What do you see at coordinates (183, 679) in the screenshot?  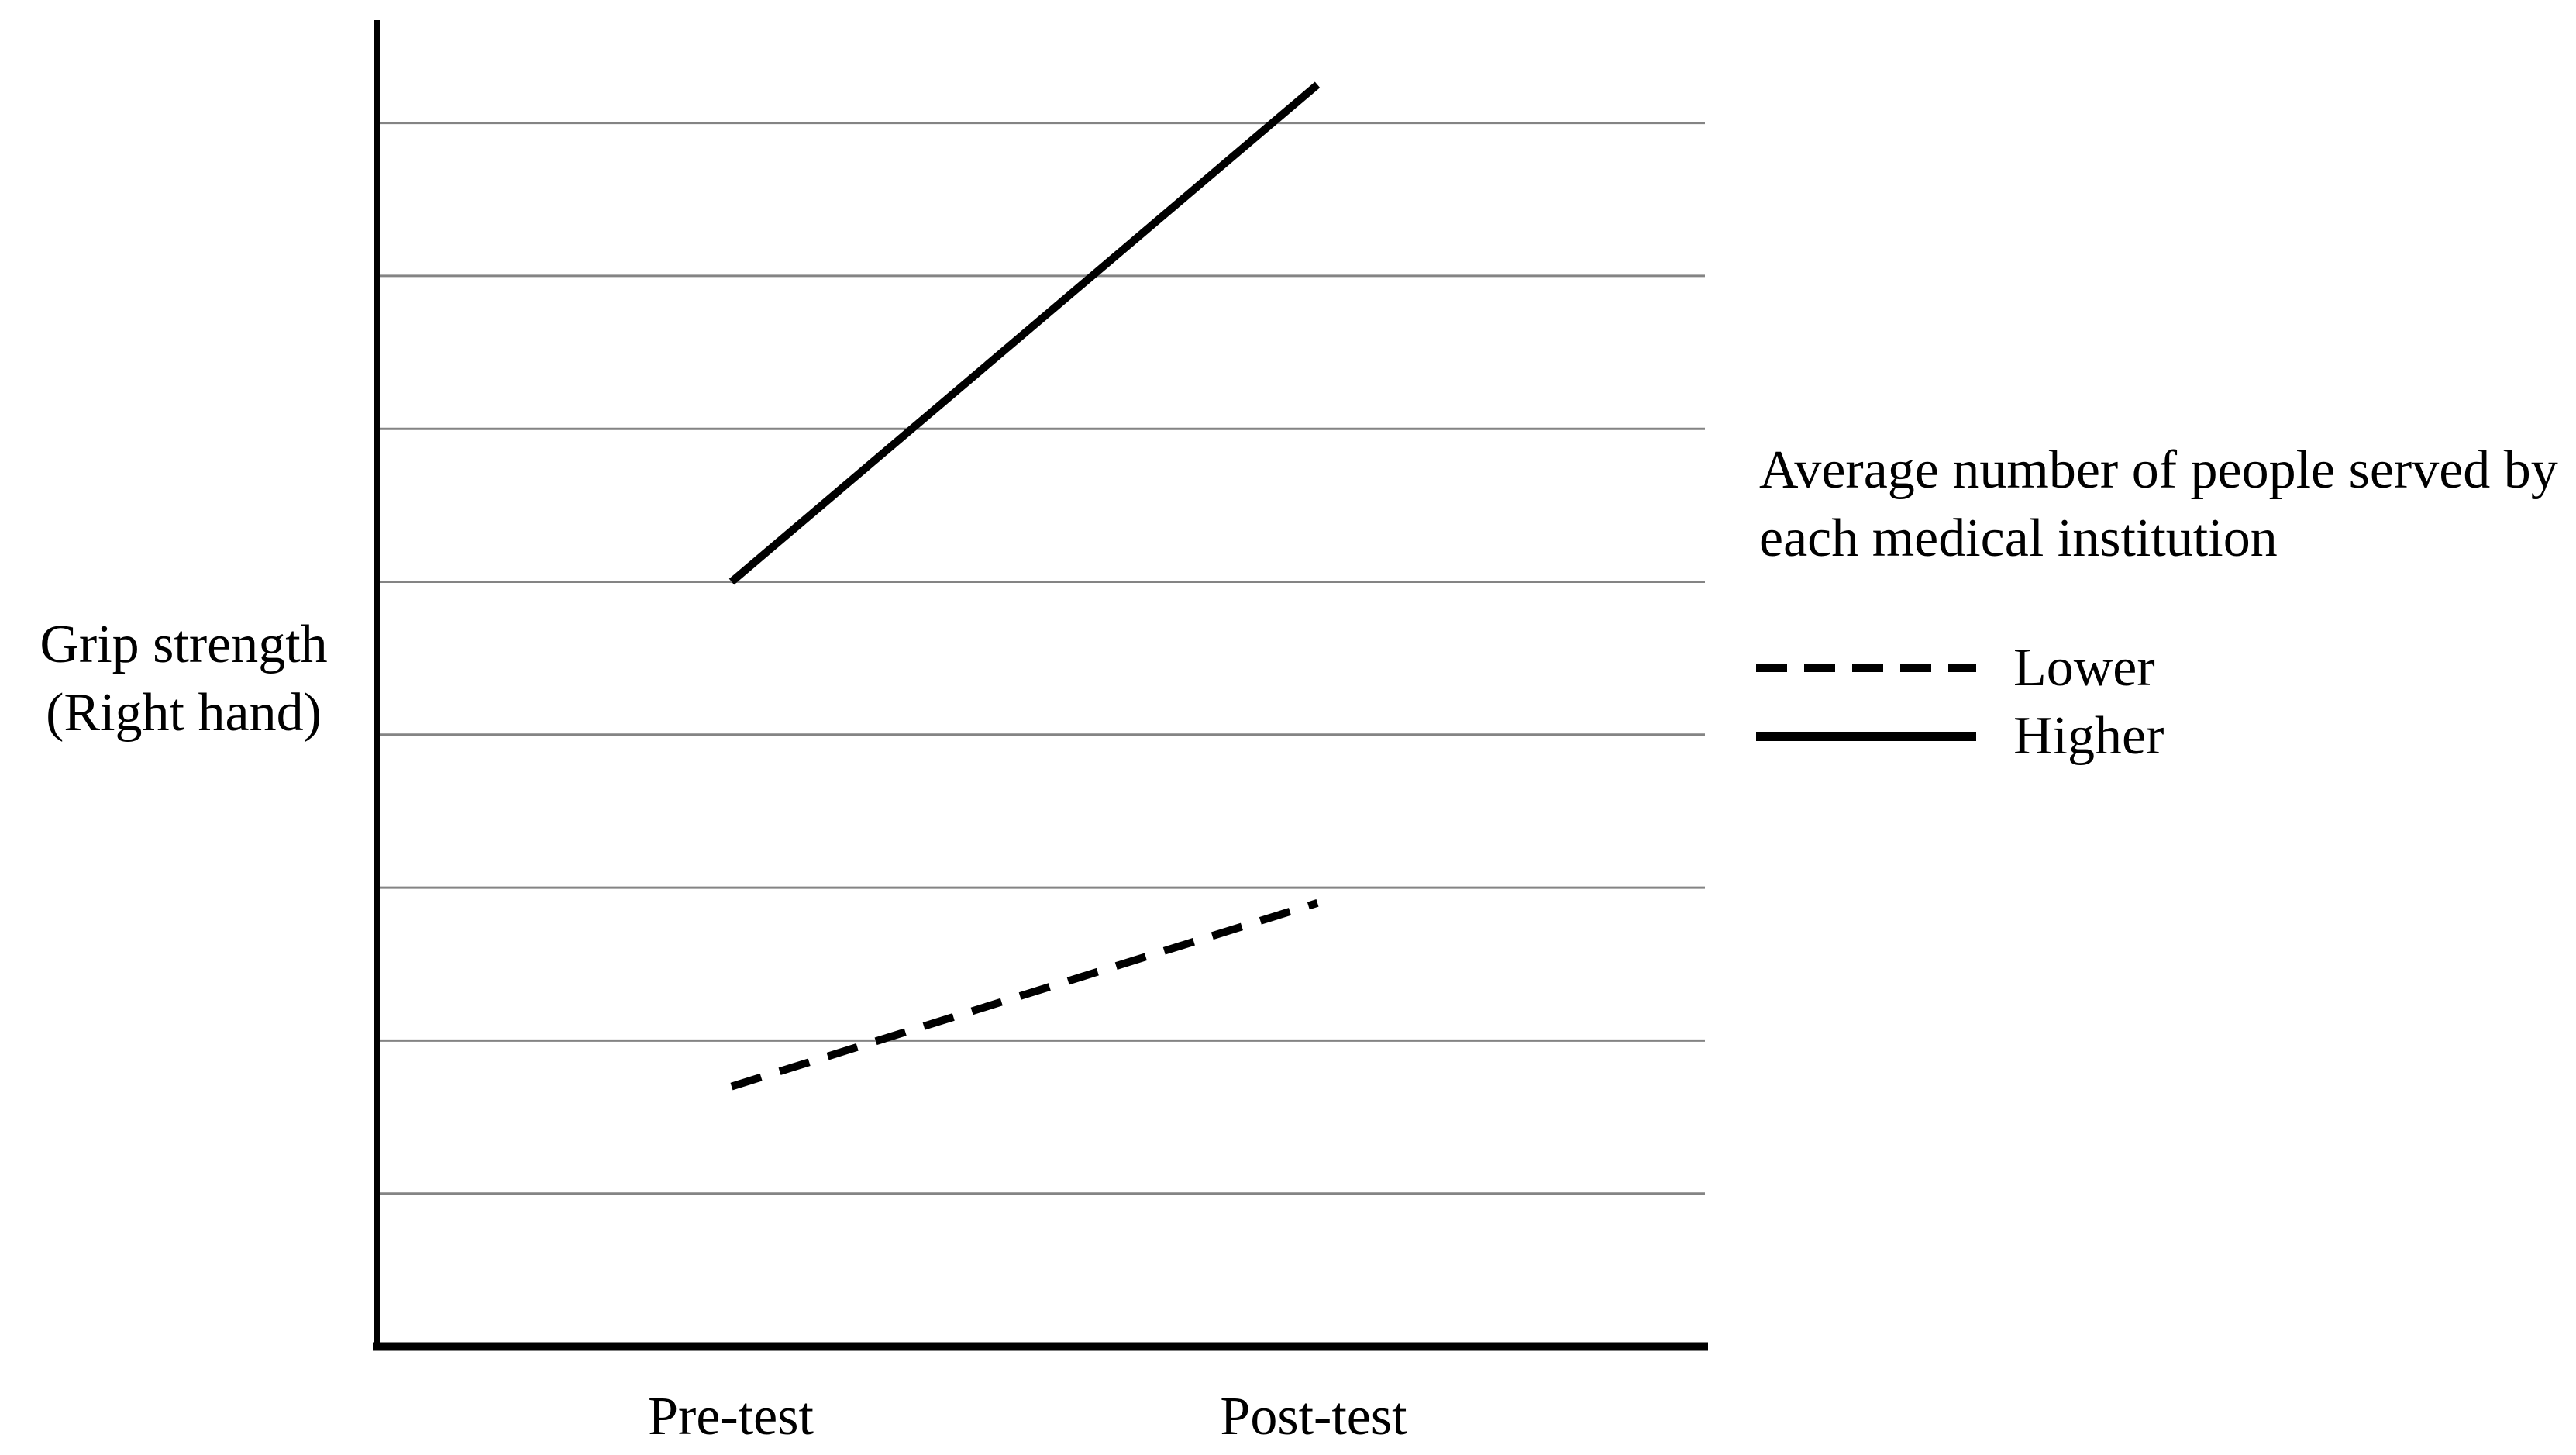 I see `y-axis-title: Grip strength (Right hand)` at bounding box center [183, 679].